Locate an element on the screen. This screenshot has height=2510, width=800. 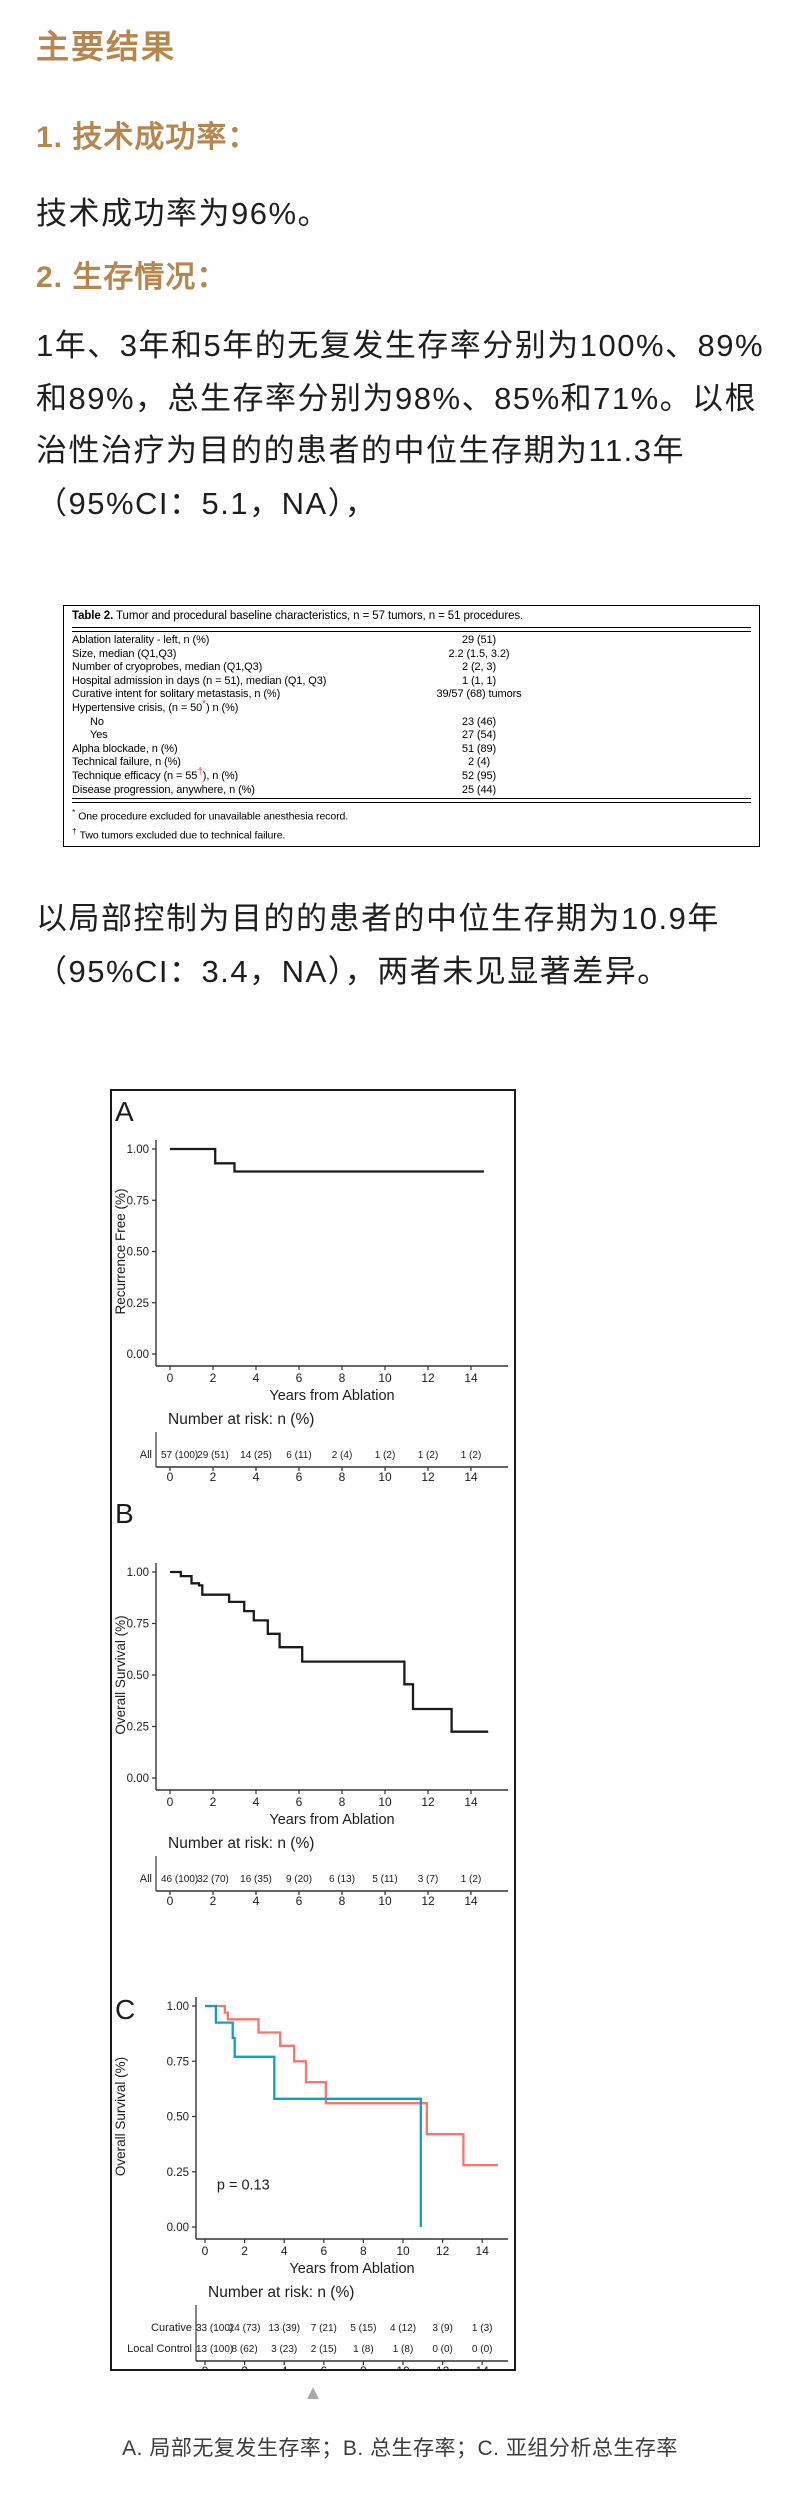
pvalue-annotation: p = 0.13 is located at coordinates (243, 2185).